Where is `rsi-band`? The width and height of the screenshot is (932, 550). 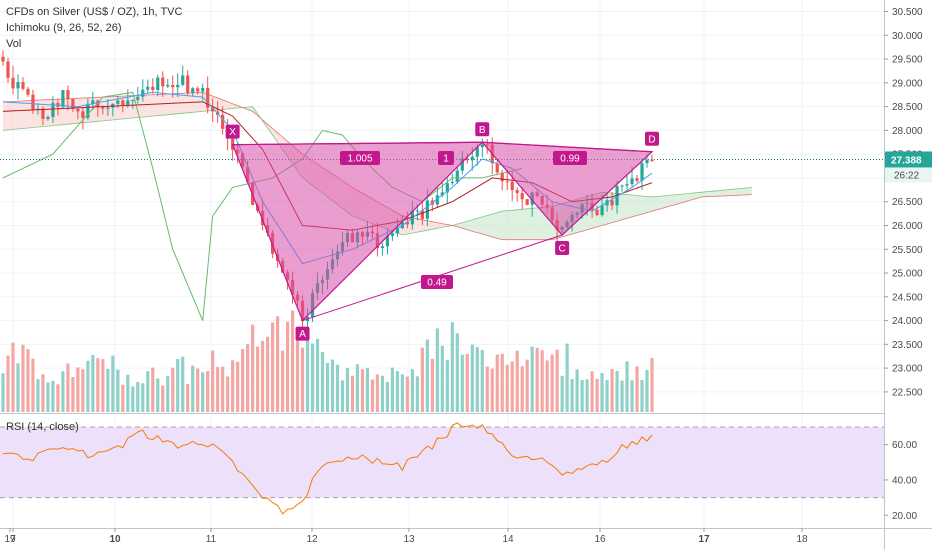
rsi-band is located at coordinates (442, 462).